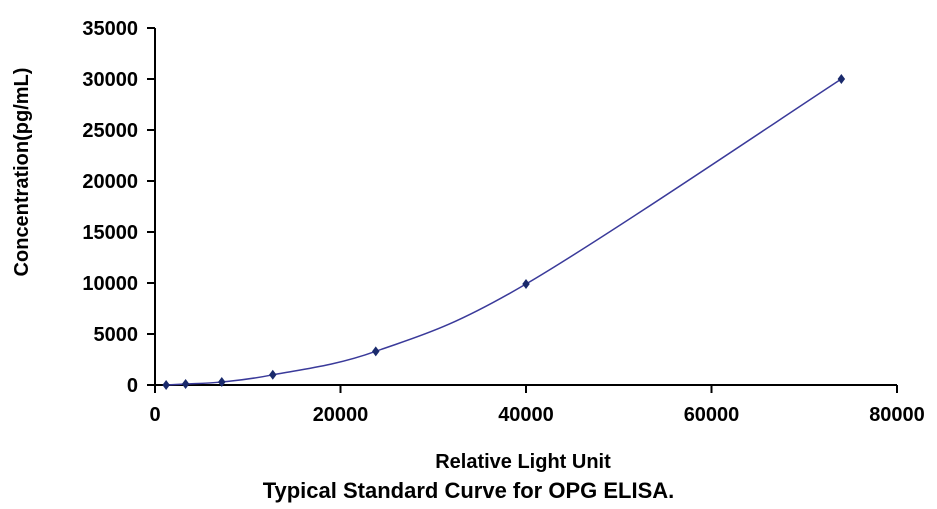  I want to click on x-tick-label: 40000, so click(526, 415).